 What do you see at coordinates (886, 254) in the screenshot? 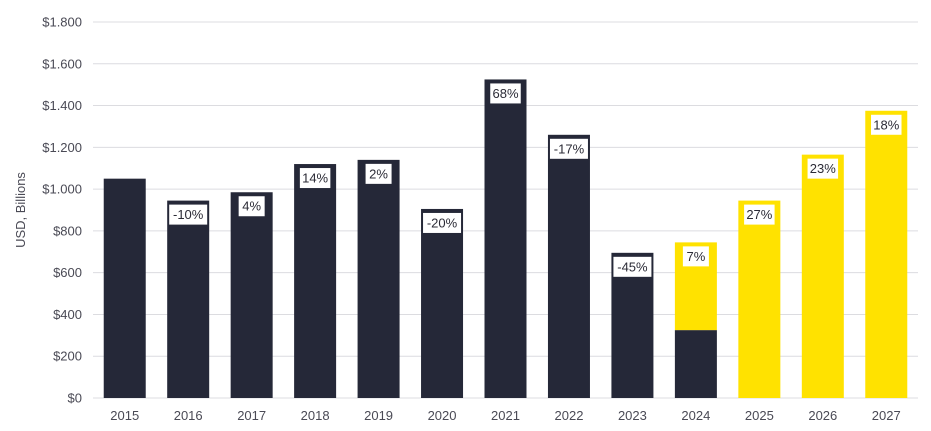
I see `bar-forecast-2027` at bounding box center [886, 254].